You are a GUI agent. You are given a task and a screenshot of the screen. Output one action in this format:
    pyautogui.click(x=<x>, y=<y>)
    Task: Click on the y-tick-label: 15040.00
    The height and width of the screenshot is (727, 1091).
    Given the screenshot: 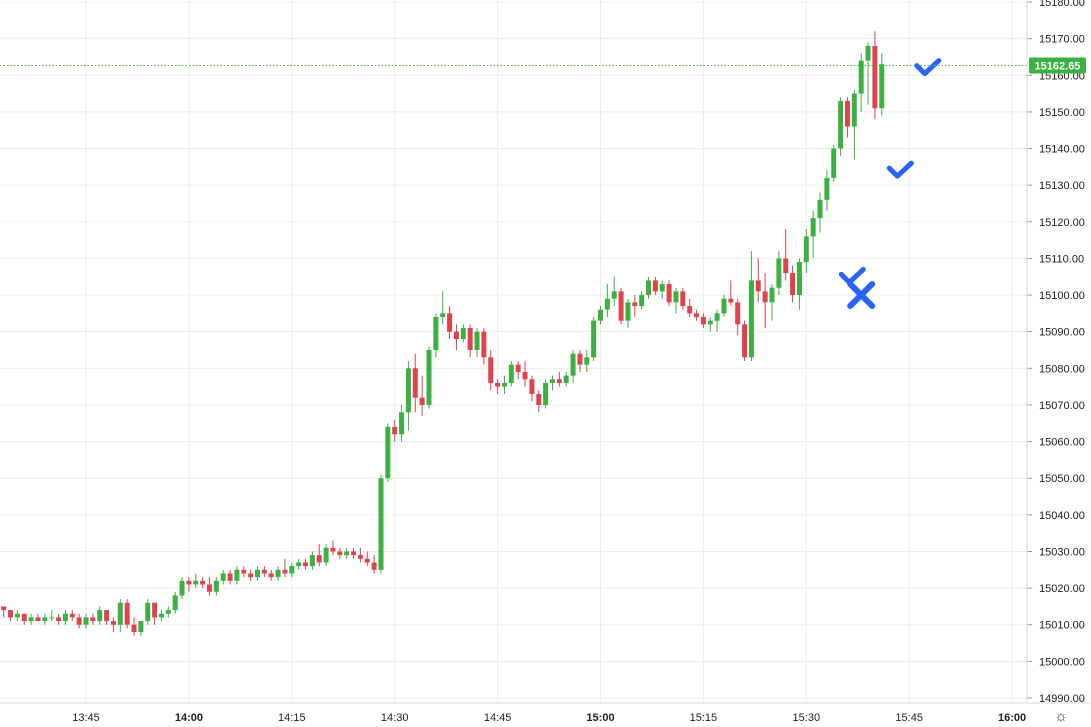 What is the action you would take?
    pyautogui.click(x=1062, y=516)
    